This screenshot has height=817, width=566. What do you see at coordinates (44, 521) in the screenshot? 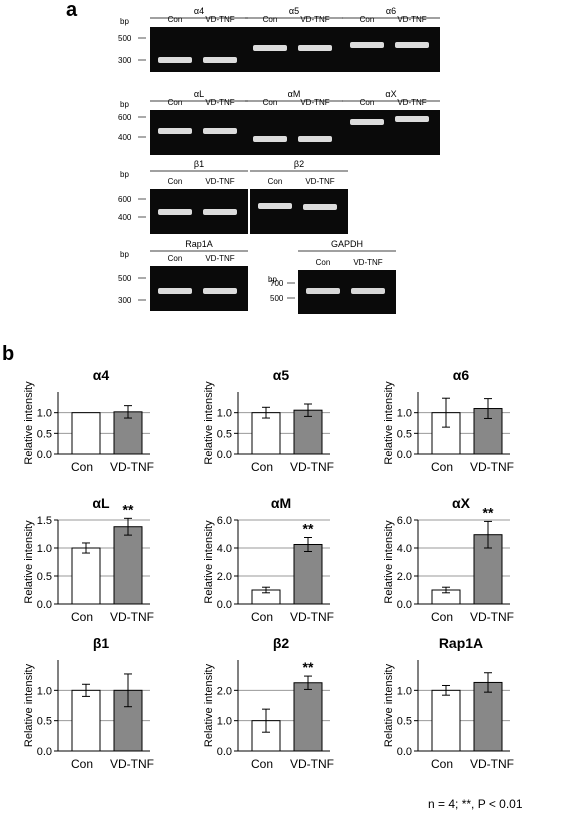
I see `y-tick-label: 1.5` at bounding box center [44, 521].